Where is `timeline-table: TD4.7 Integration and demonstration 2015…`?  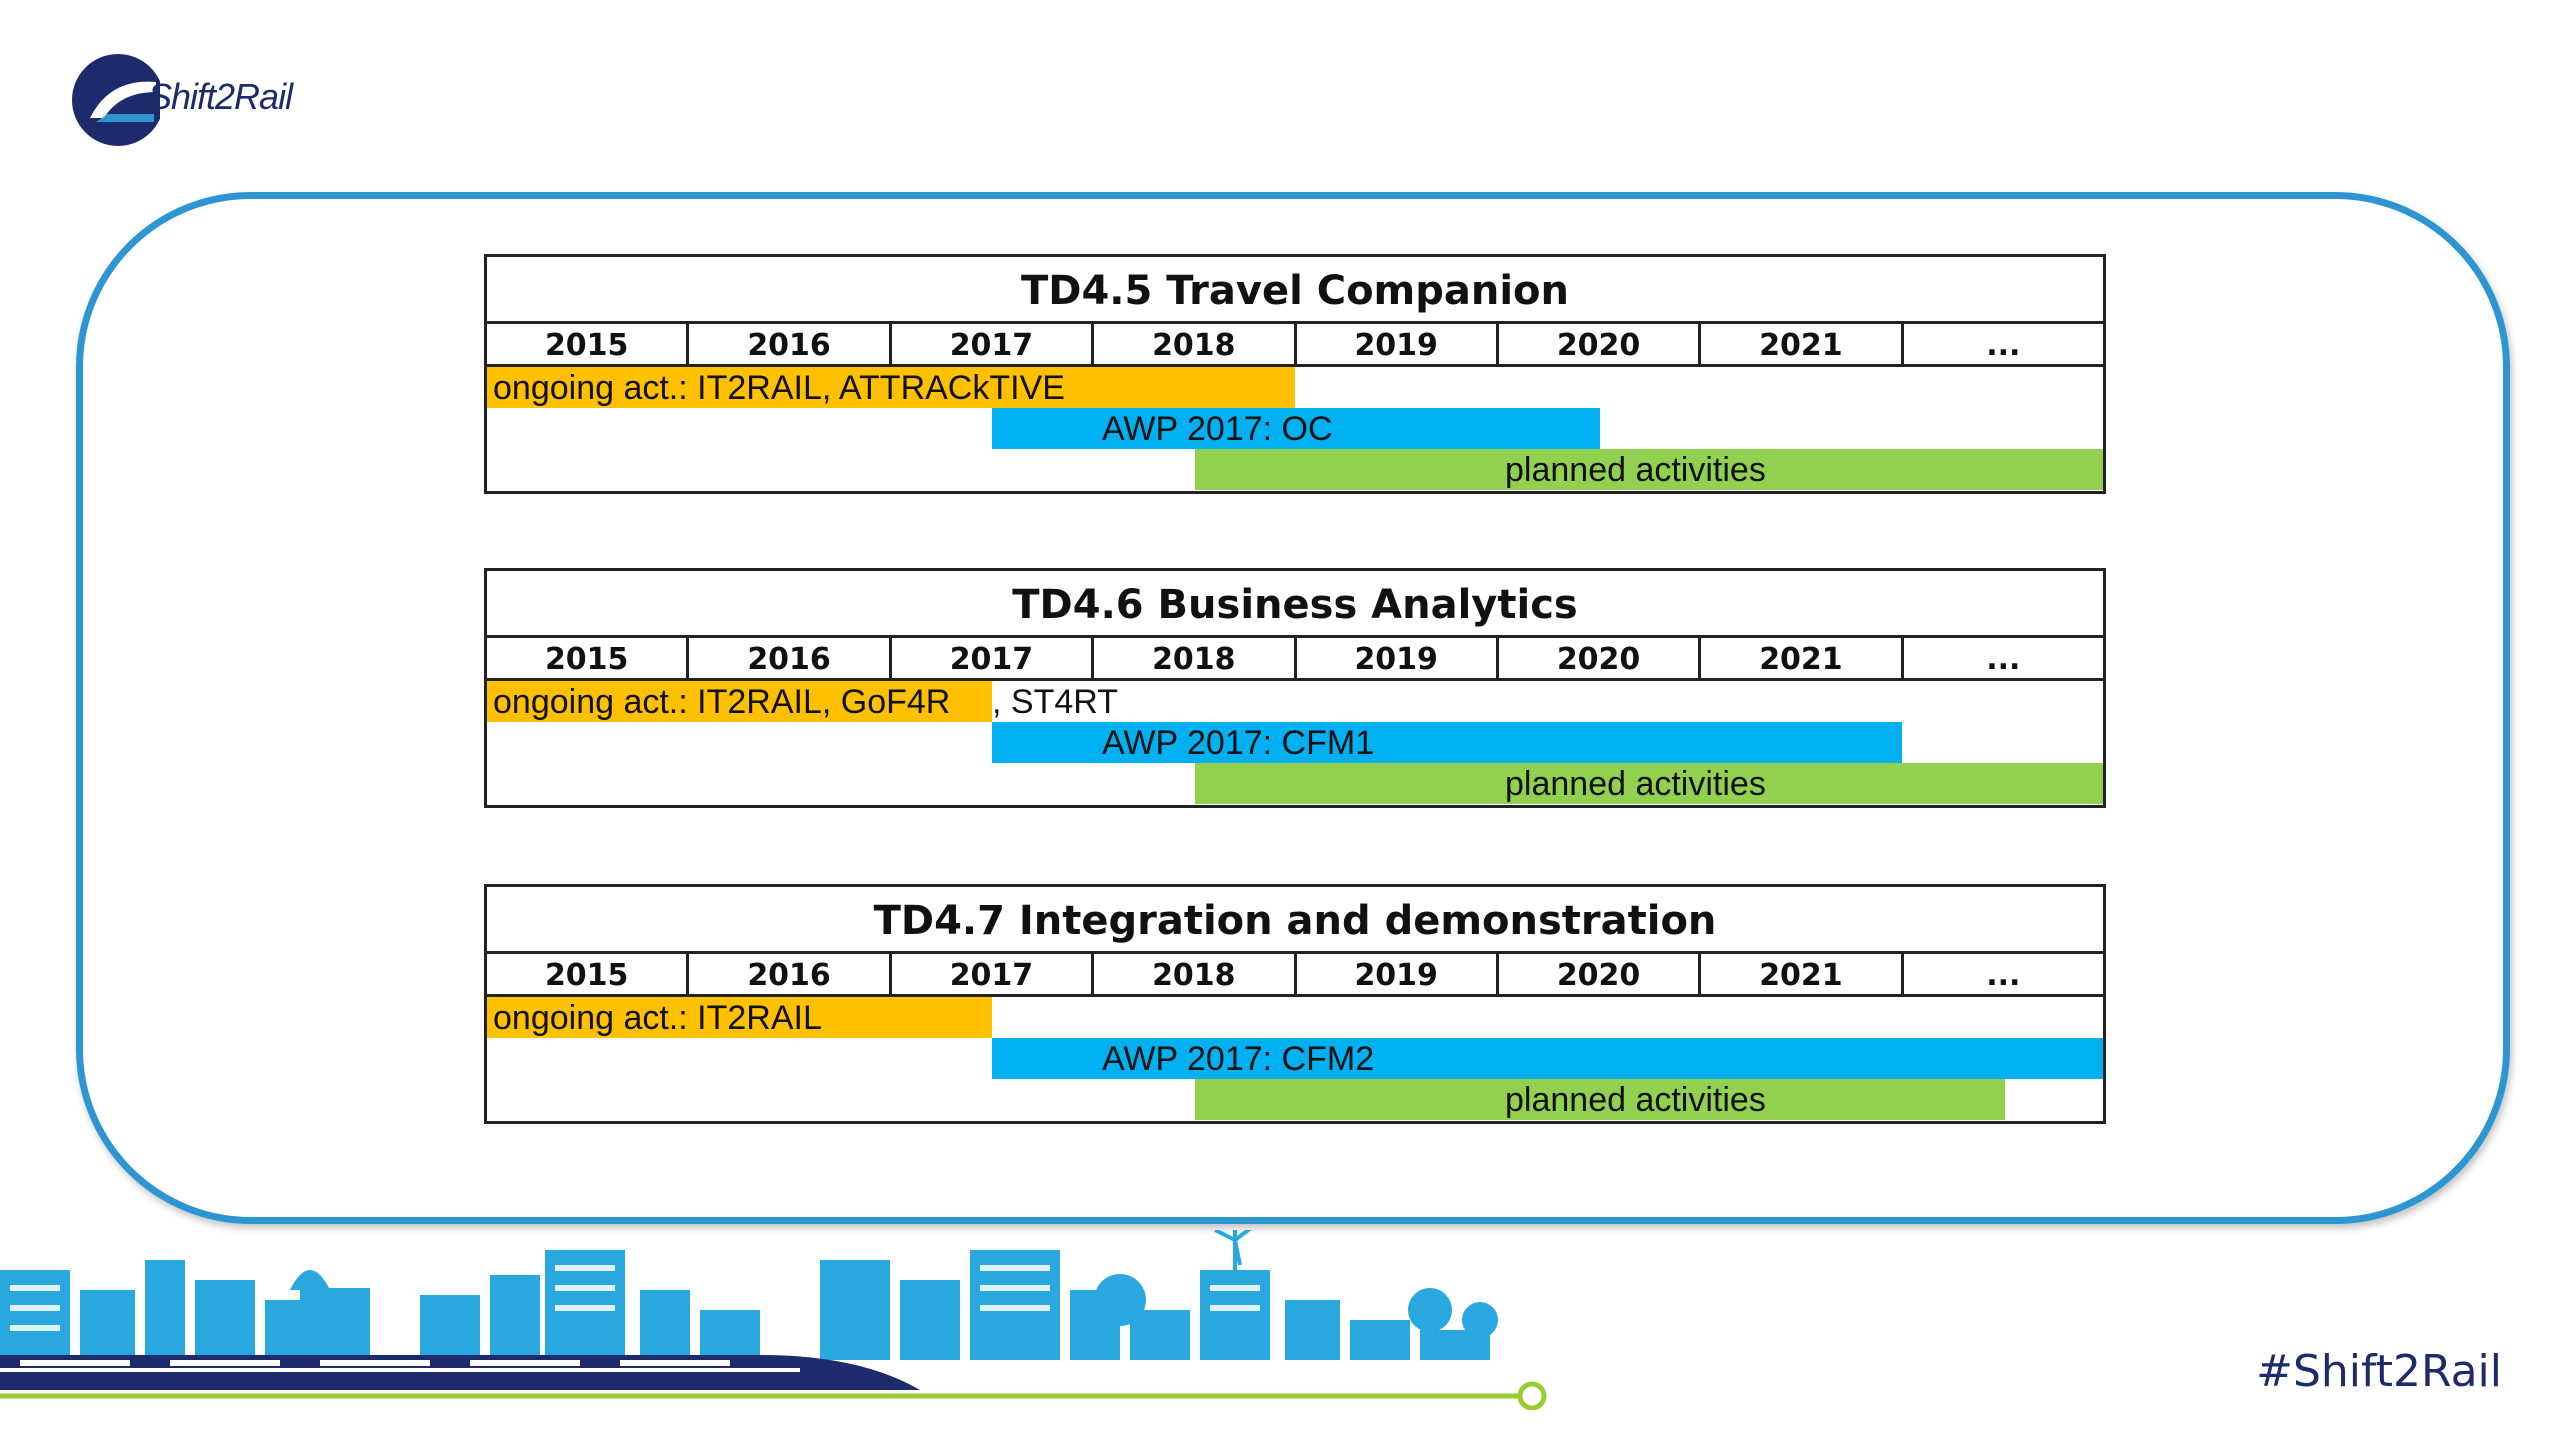
timeline-table: TD4.7 Integration and demonstration 2015… is located at coordinates (1295, 1004).